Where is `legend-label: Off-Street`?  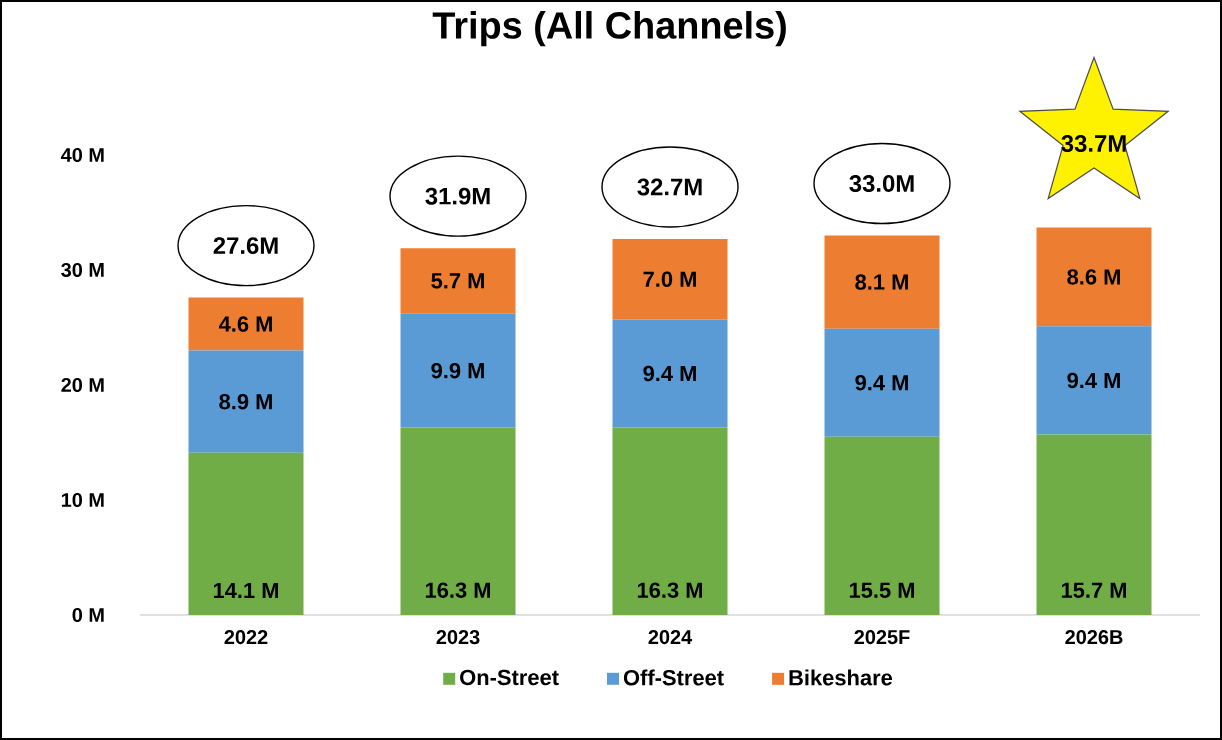 legend-label: Off-Street is located at coordinates (673, 677).